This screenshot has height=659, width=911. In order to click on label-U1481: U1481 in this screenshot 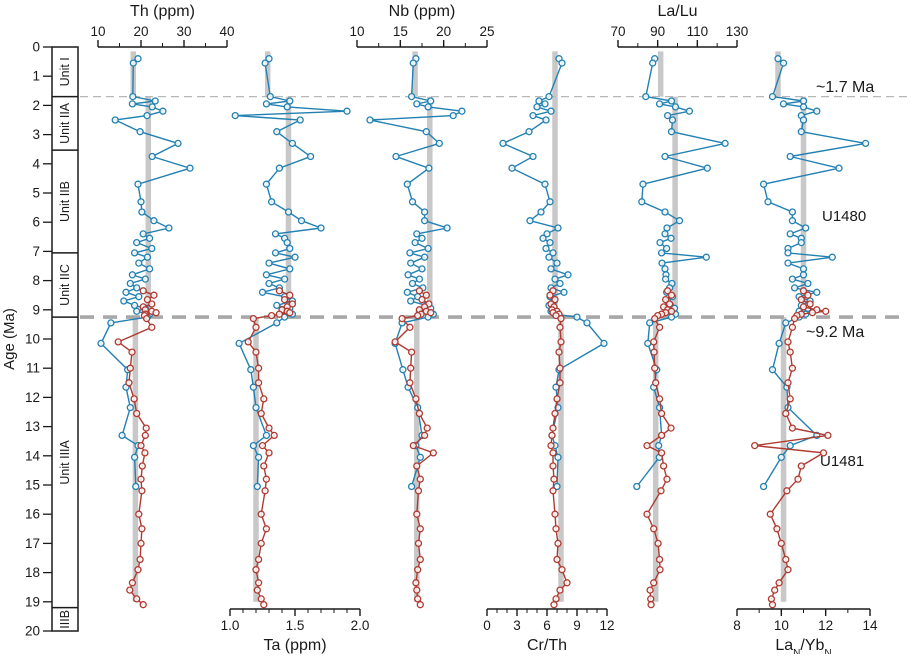, I will do `click(842, 461)`.